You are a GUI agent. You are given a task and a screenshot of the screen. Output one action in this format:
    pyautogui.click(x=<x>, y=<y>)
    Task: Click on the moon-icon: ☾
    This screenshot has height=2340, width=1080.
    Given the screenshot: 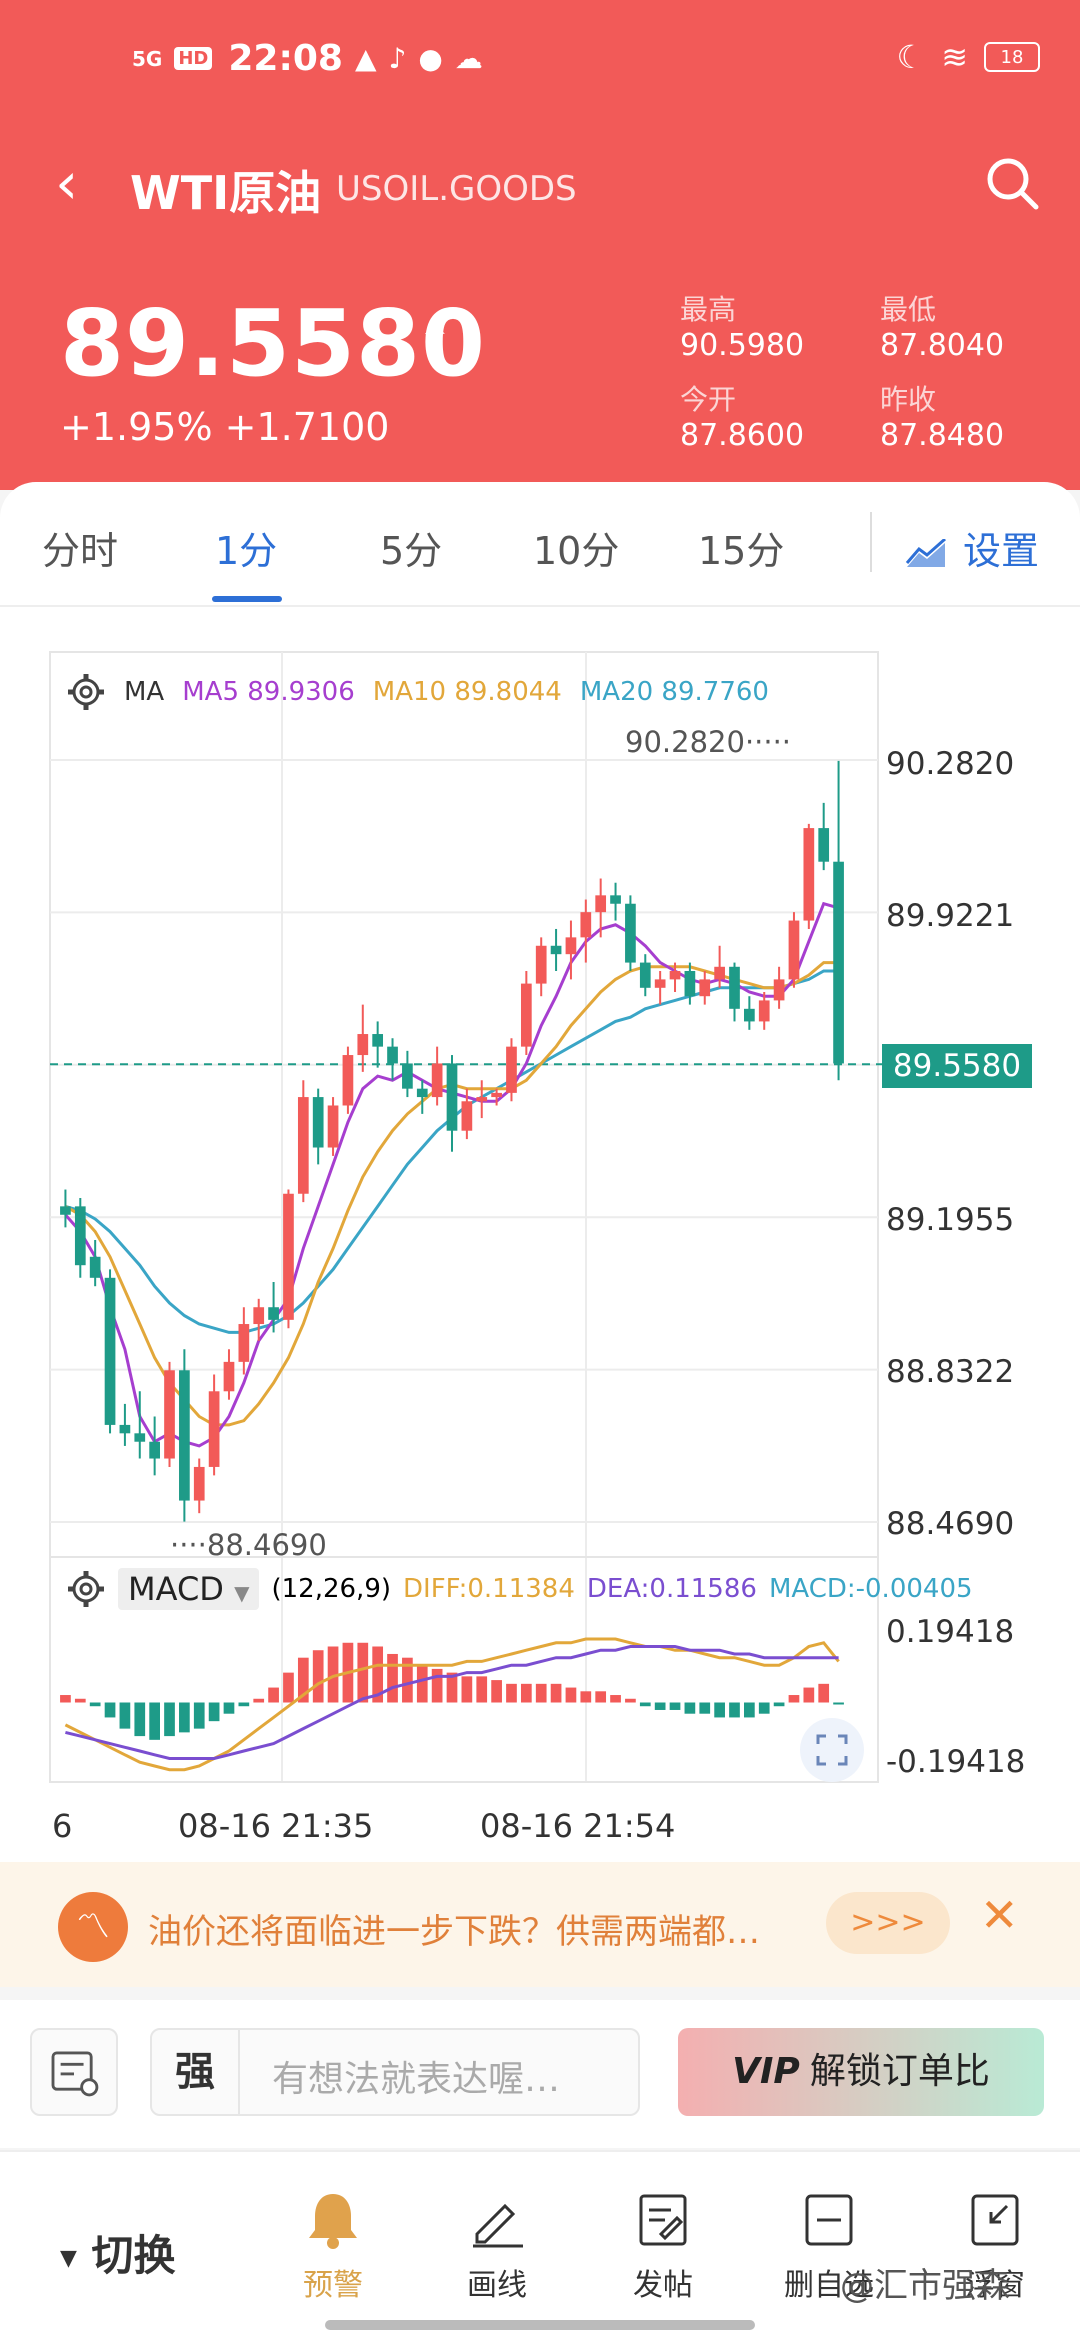 What is the action you would take?
    pyautogui.click(x=911, y=57)
    